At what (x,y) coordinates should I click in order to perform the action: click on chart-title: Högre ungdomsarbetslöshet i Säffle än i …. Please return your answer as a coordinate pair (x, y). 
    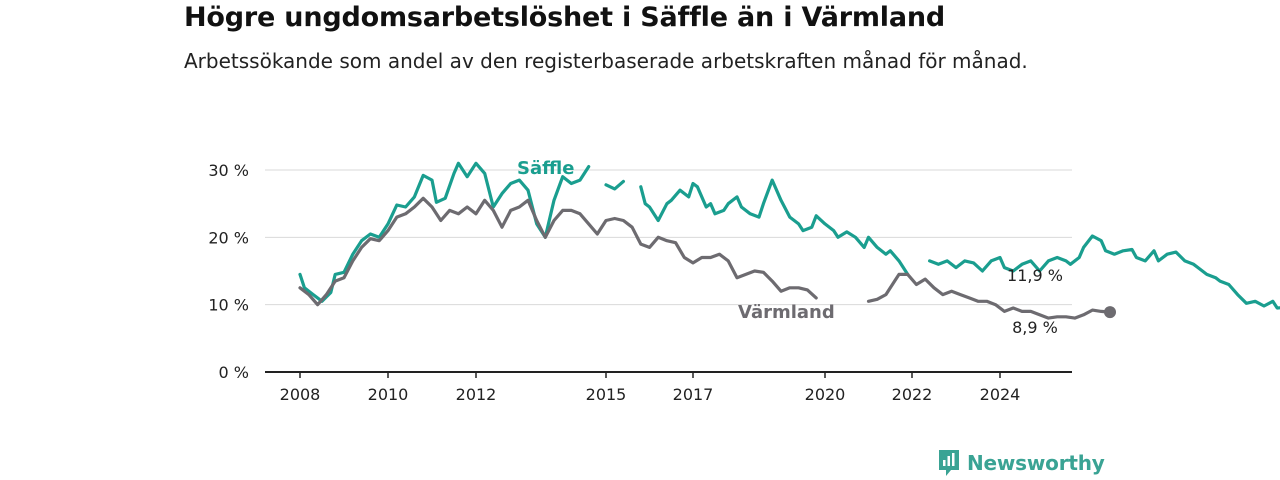
    Looking at the image, I should click on (565, 17).